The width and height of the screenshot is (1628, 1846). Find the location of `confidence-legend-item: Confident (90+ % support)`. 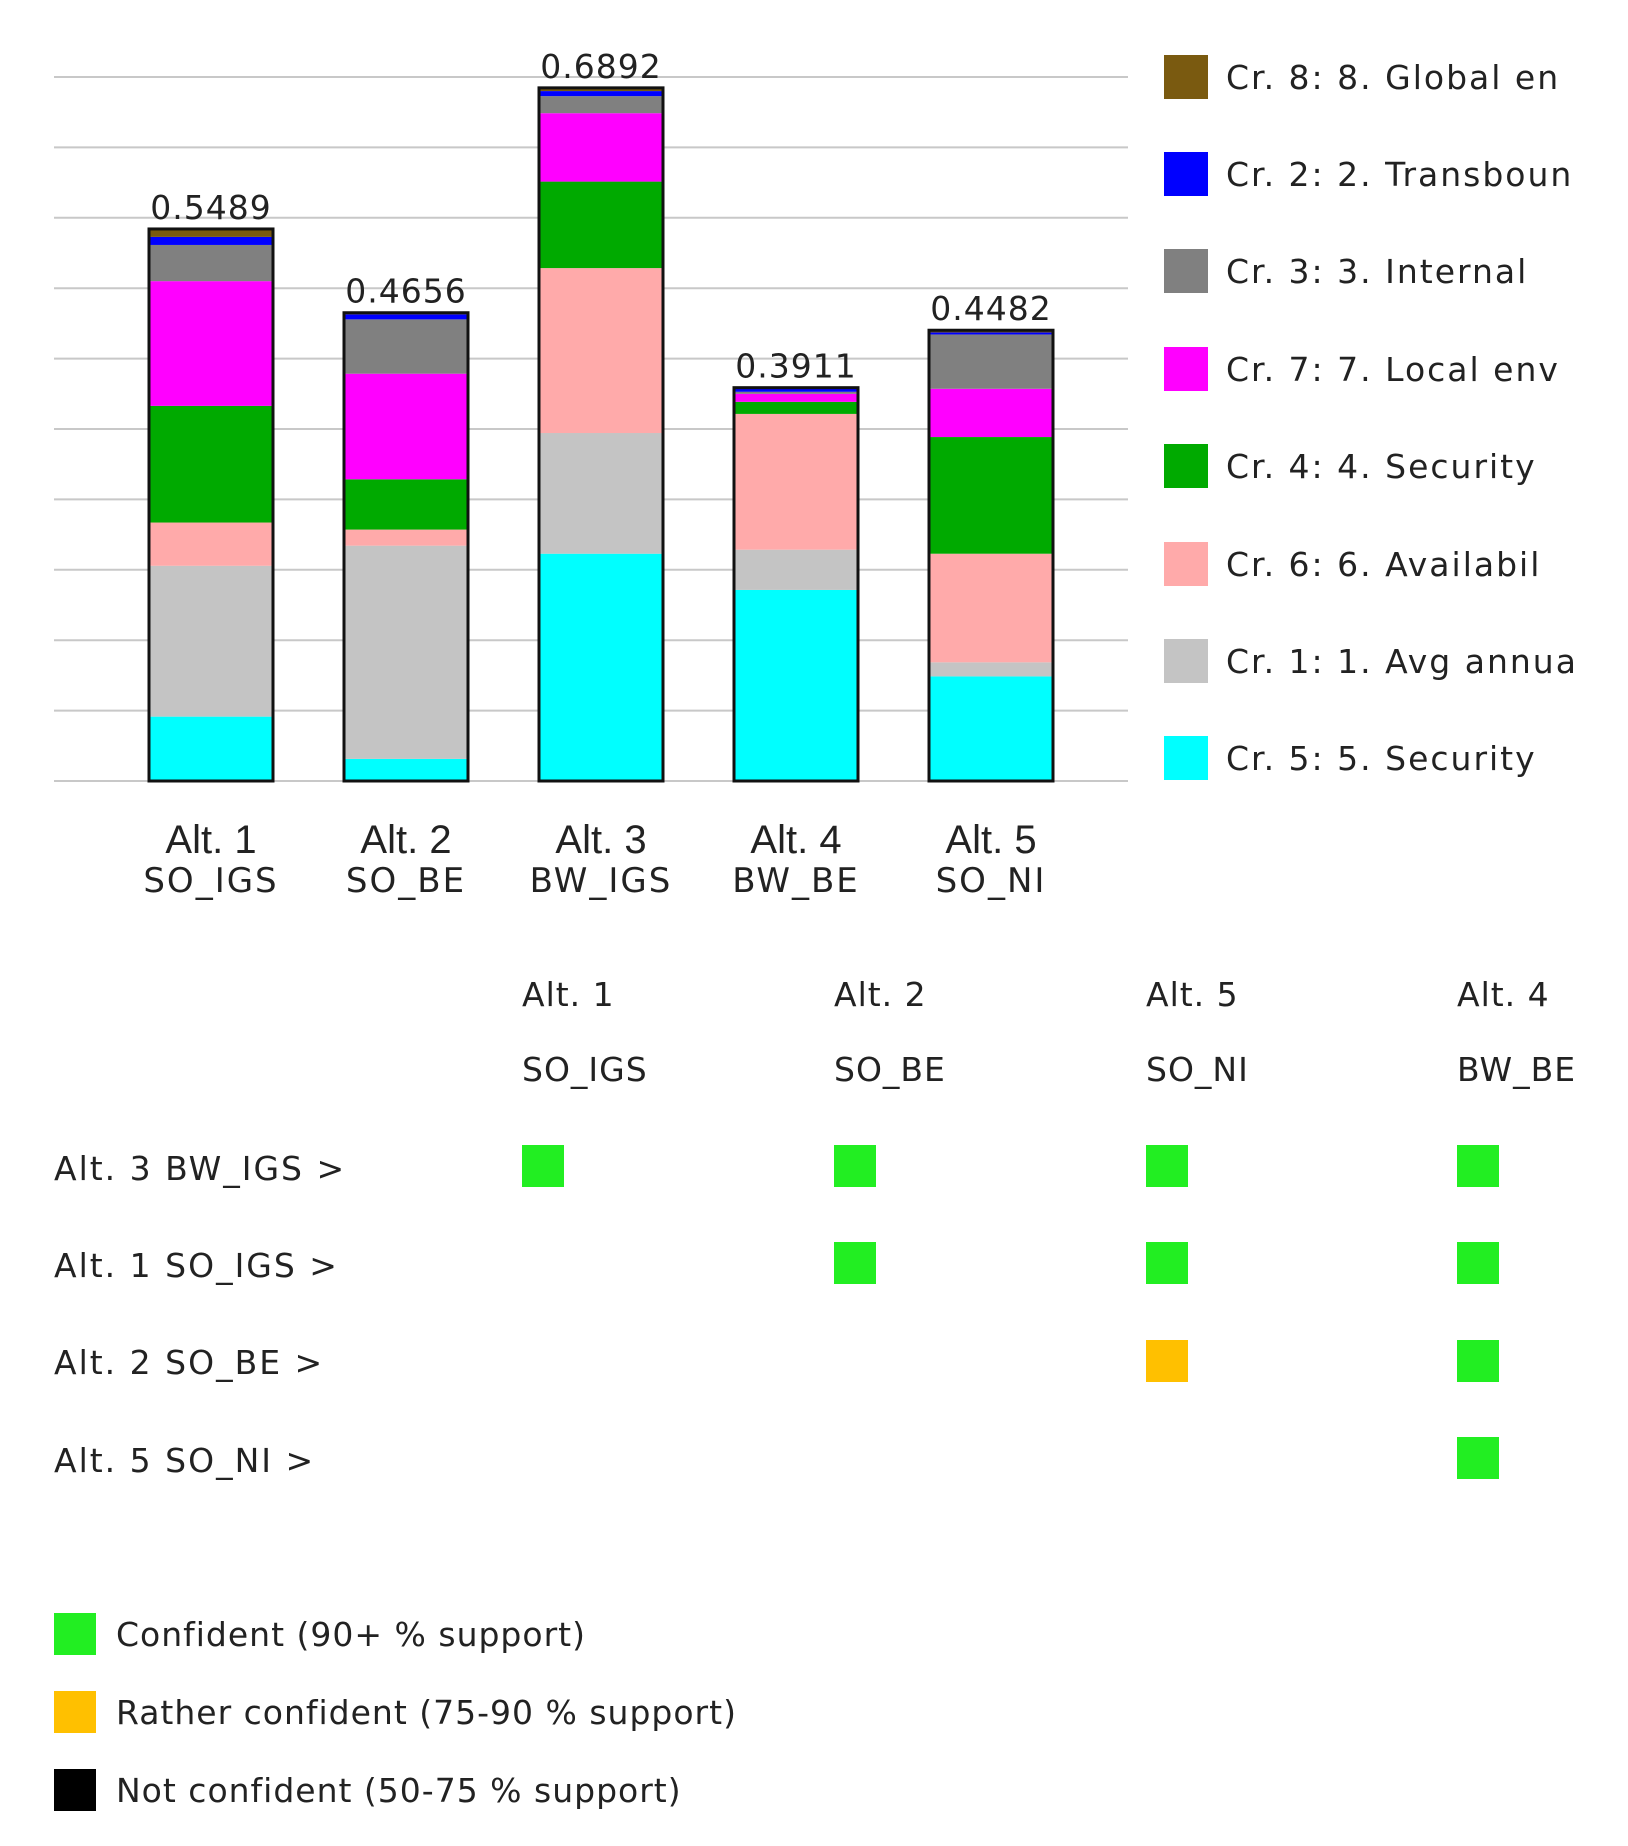

confidence-legend-item: Confident (90+ % support) is located at coordinates (454, 1634).